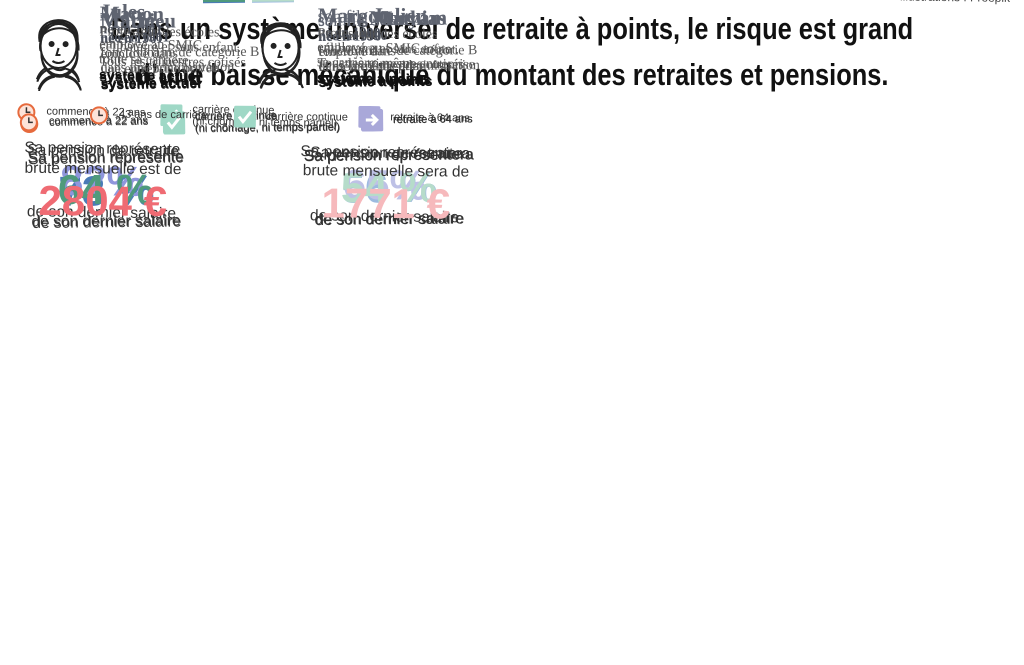 The image size is (1024, 665). What do you see at coordinates (391, 15) in the screenshot?
I see `person-name-line: Margot` at bounding box center [391, 15].